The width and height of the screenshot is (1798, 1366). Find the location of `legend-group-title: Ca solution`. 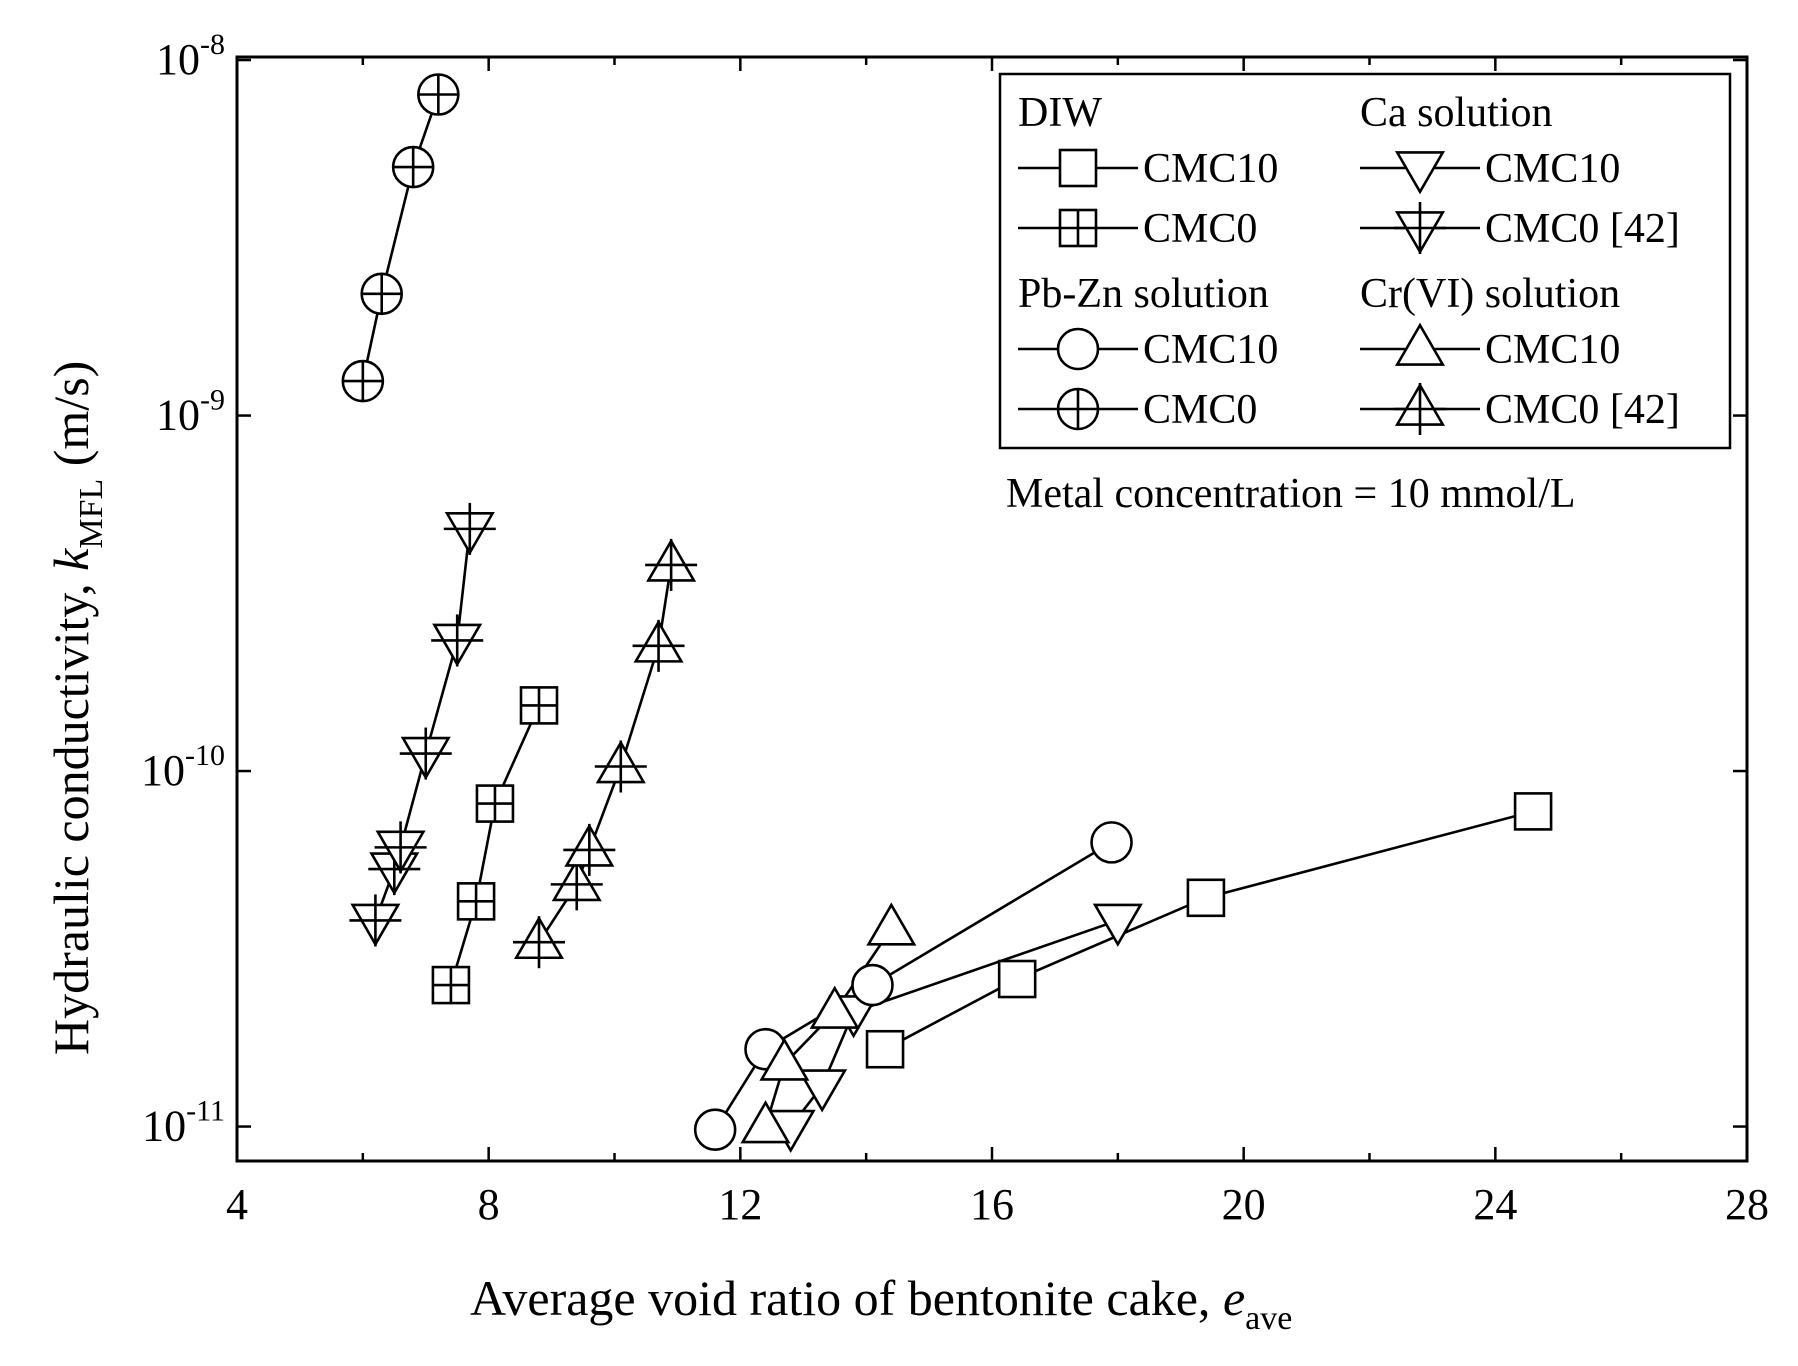

legend-group-title: Ca solution is located at coordinates (1456, 113).